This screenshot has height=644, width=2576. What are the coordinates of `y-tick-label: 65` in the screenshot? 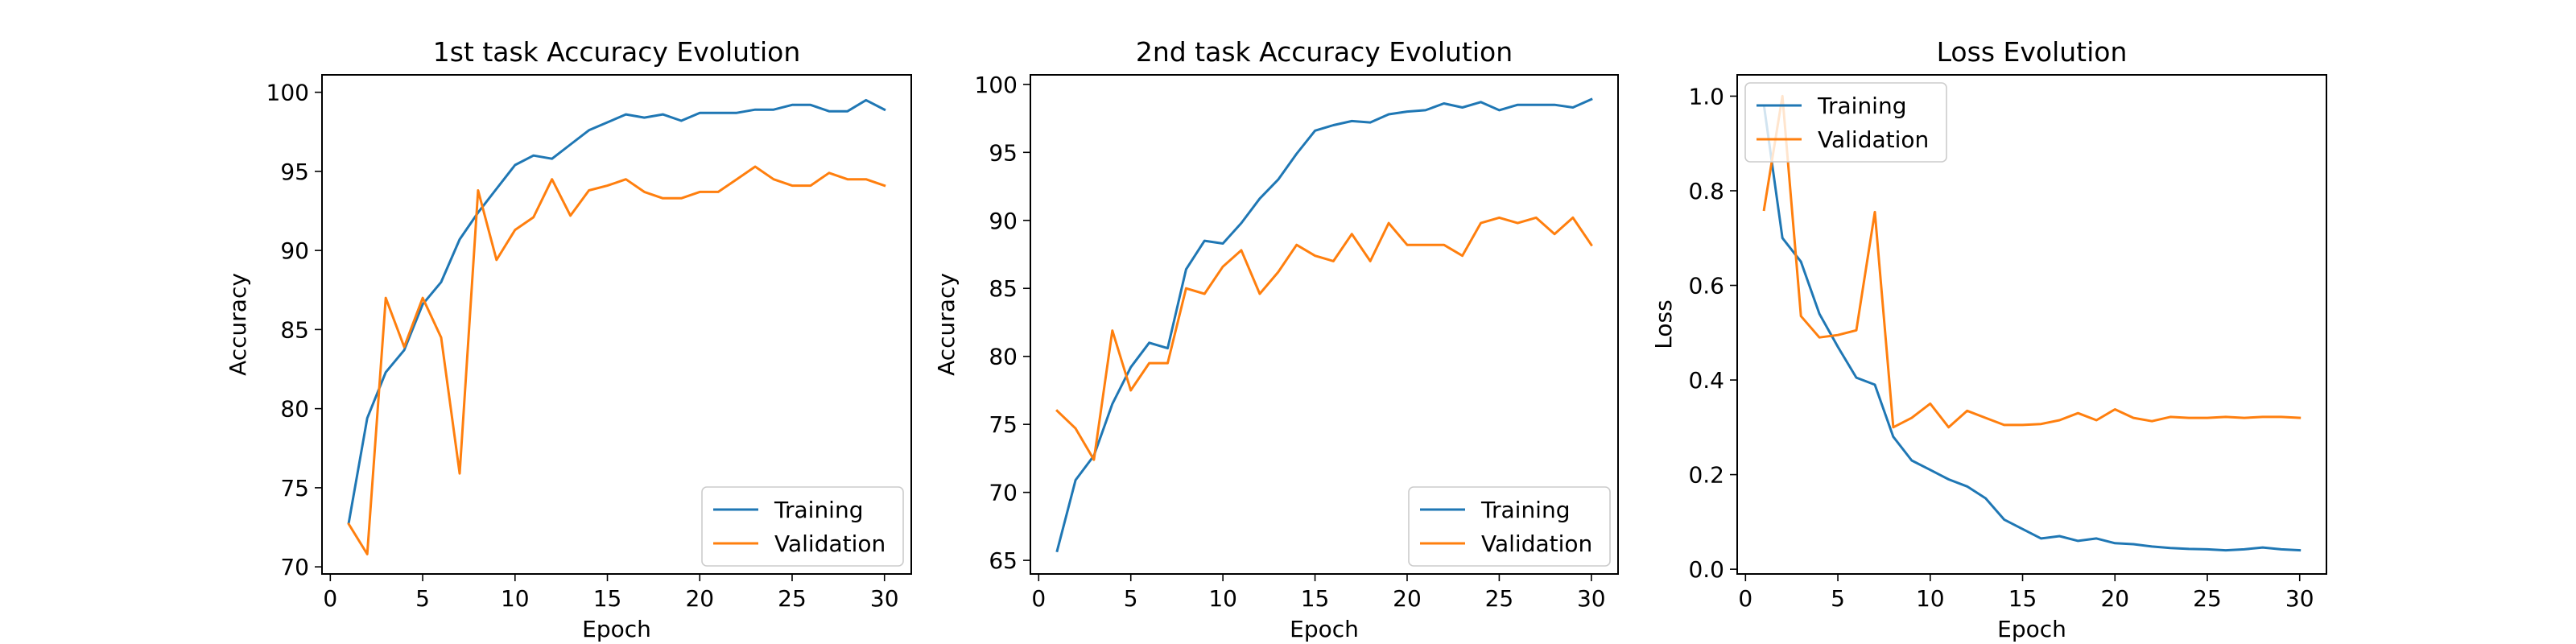 It's located at (1003, 560).